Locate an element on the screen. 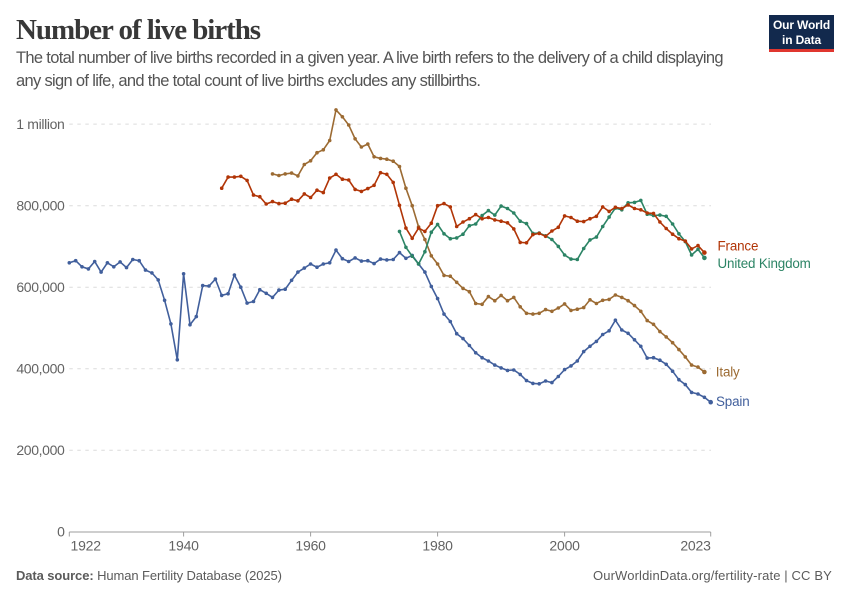  svg-text: 600,000 is located at coordinates (40, 287).